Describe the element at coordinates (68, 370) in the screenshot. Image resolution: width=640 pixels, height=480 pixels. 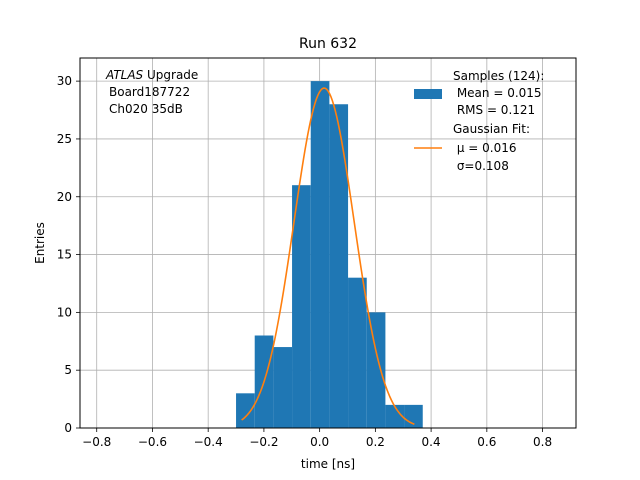
I see `y-tick-label: 5` at that location.